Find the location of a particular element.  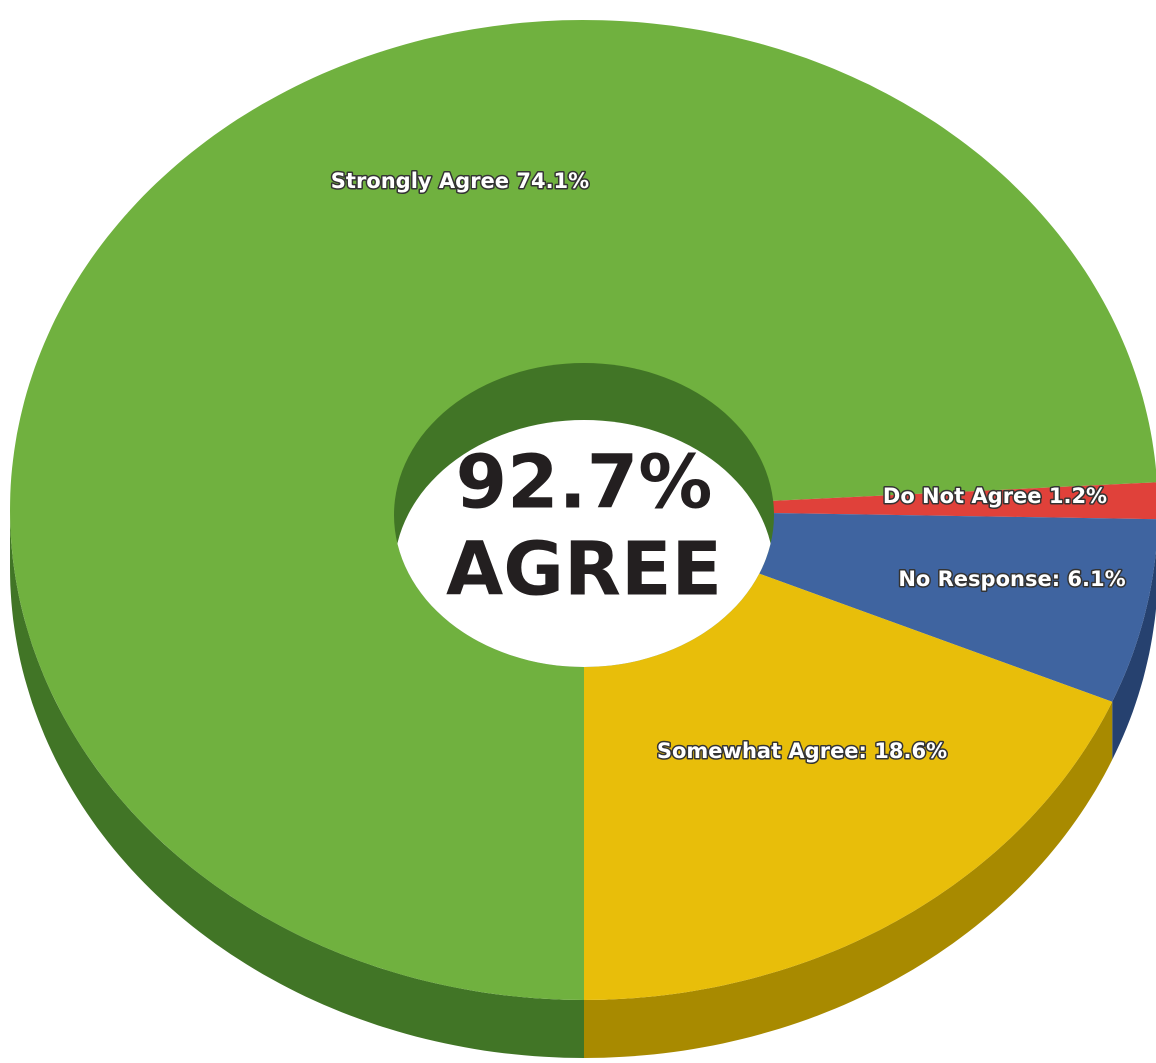

center-label: AGREE is located at coordinates (584, 570).